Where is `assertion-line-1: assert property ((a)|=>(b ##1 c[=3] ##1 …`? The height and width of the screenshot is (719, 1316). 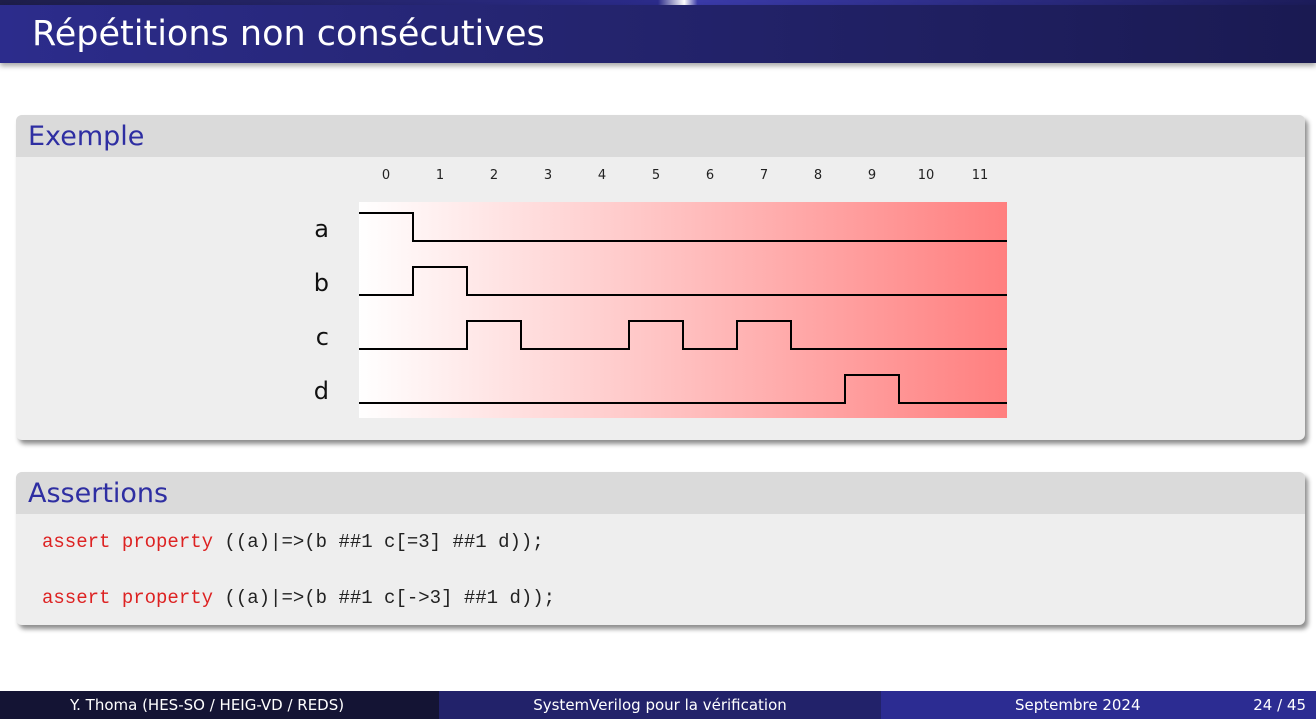
assertion-line-1: assert property ((a)|=>(b ##1 c[=3] ##1 … is located at coordinates (293, 542).